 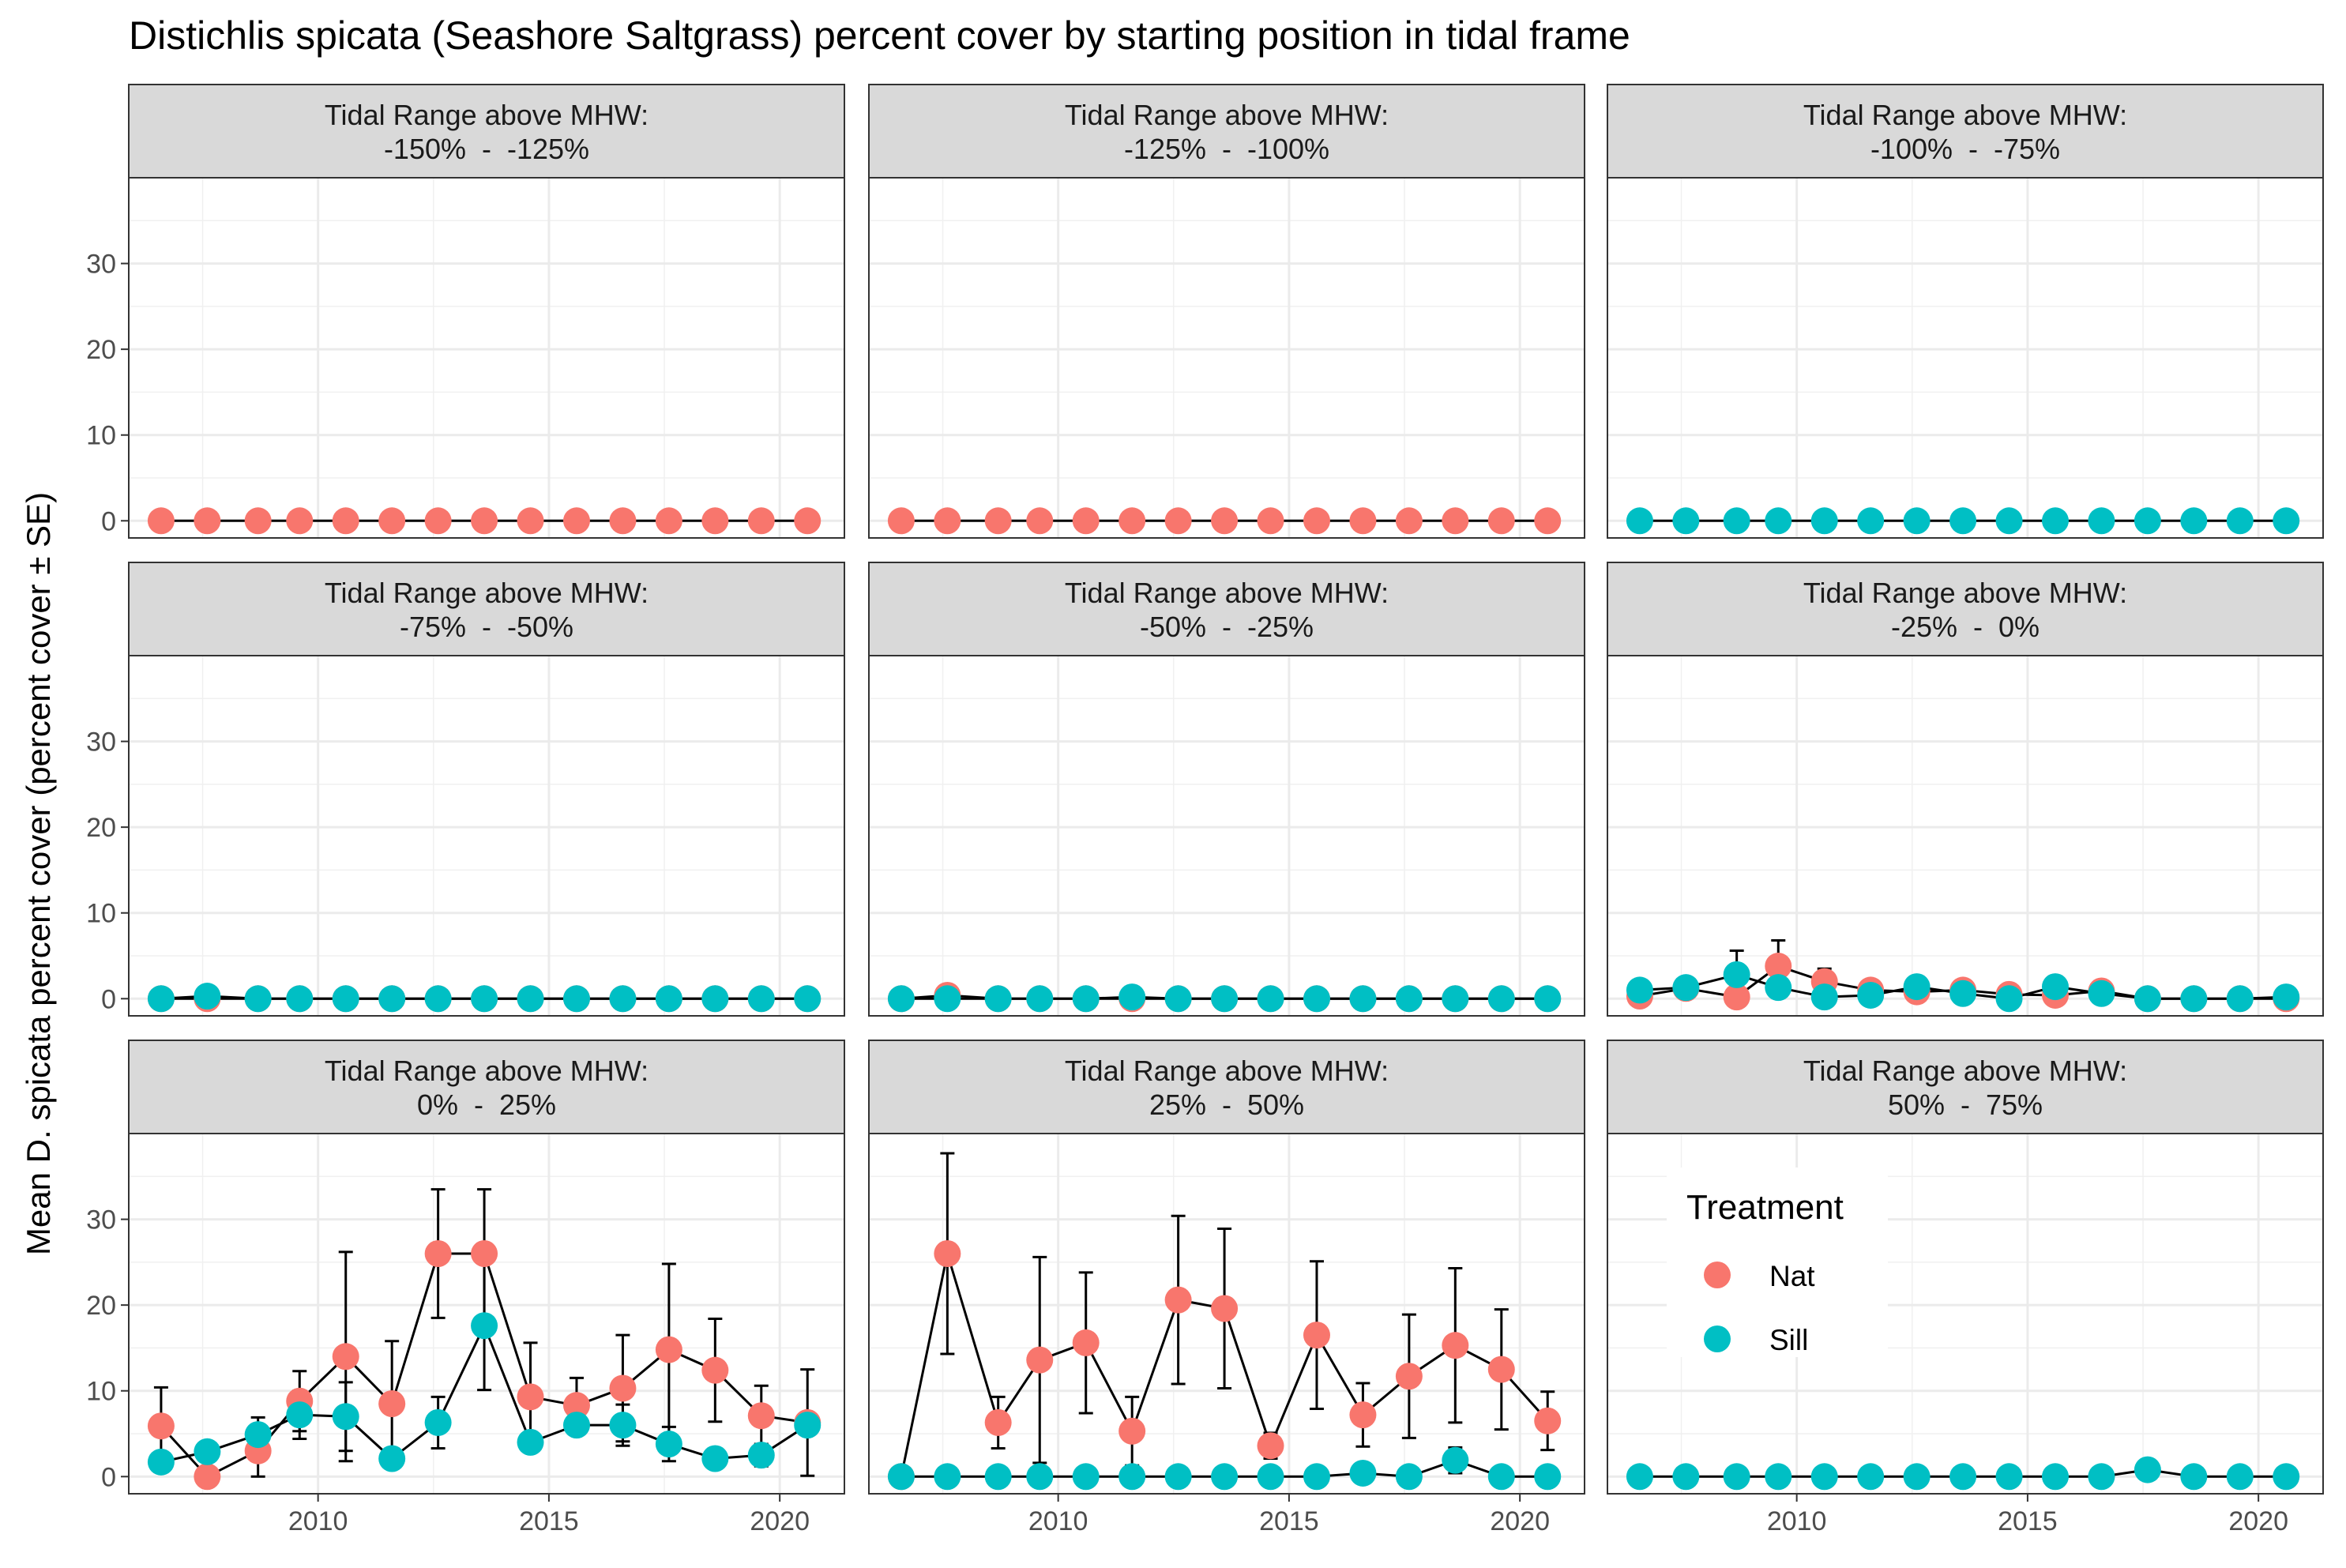 I want to click on legend-label-sill: Sill, so click(x=1788, y=1340).